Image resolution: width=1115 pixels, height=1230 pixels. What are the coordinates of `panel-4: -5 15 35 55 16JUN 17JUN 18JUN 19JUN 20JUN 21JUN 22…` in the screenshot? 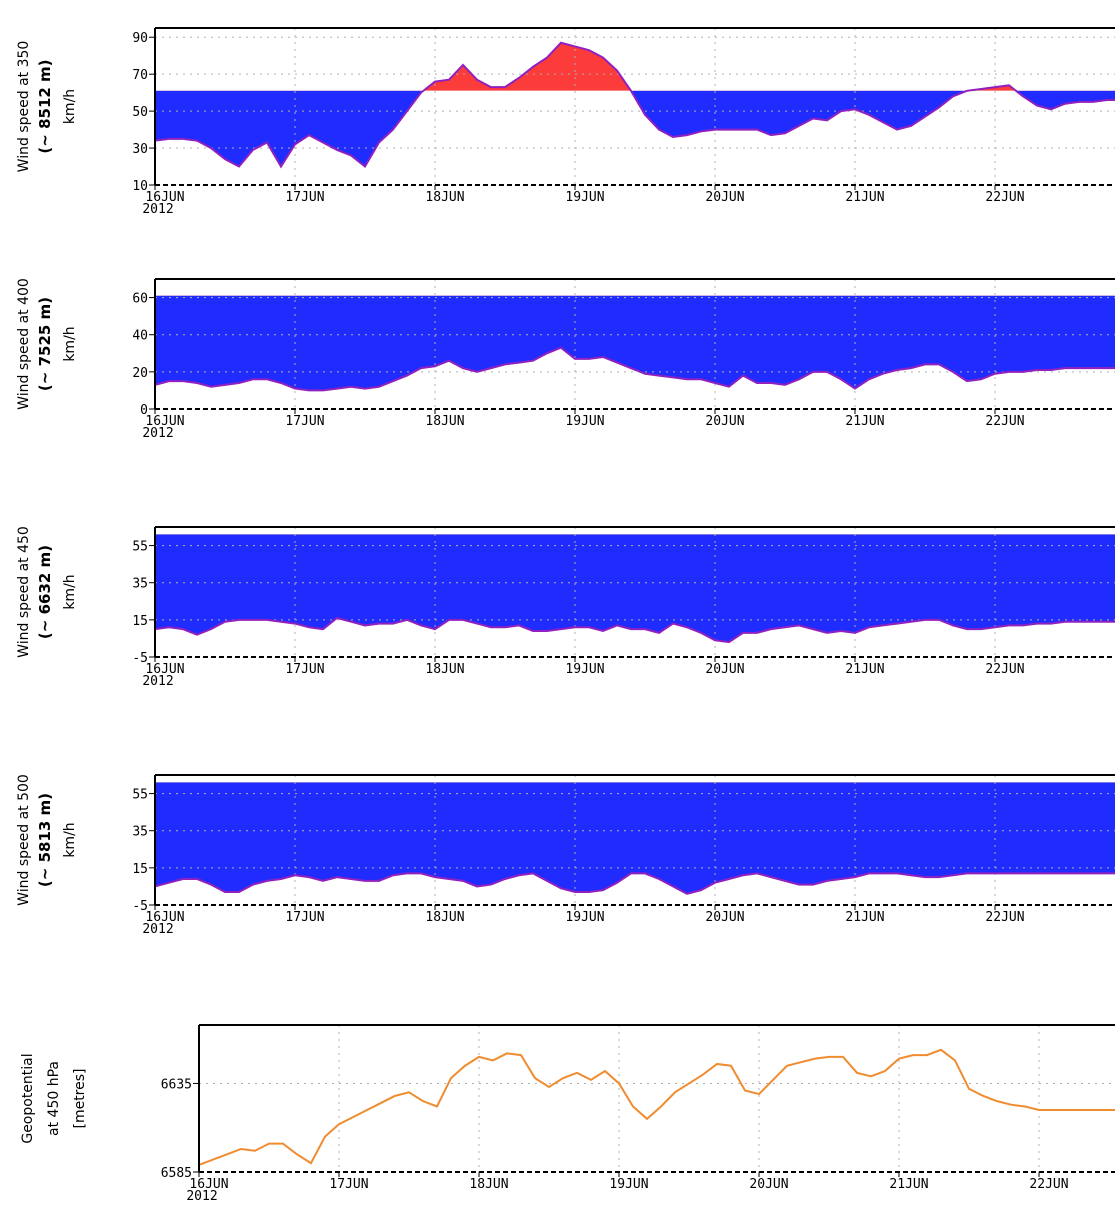 It's located at (565, 855).